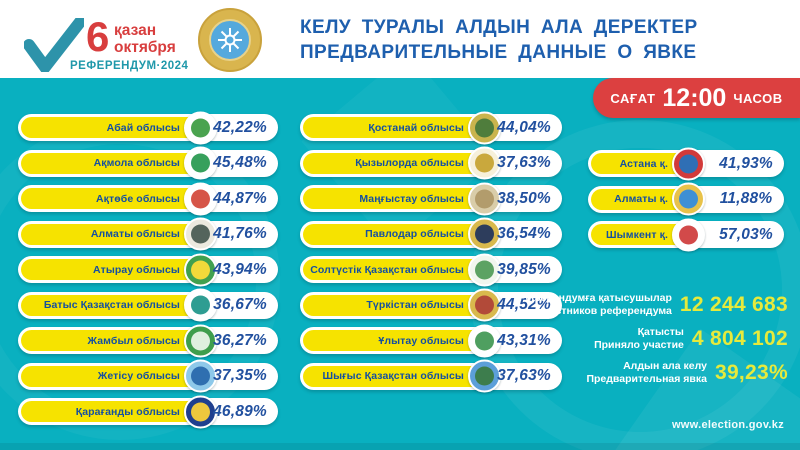 The width and height of the screenshot is (800, 450). Describe the element at coordinates (409, 163) in the screenshot. I see `region-name: Қызылорда облысы` at that location.